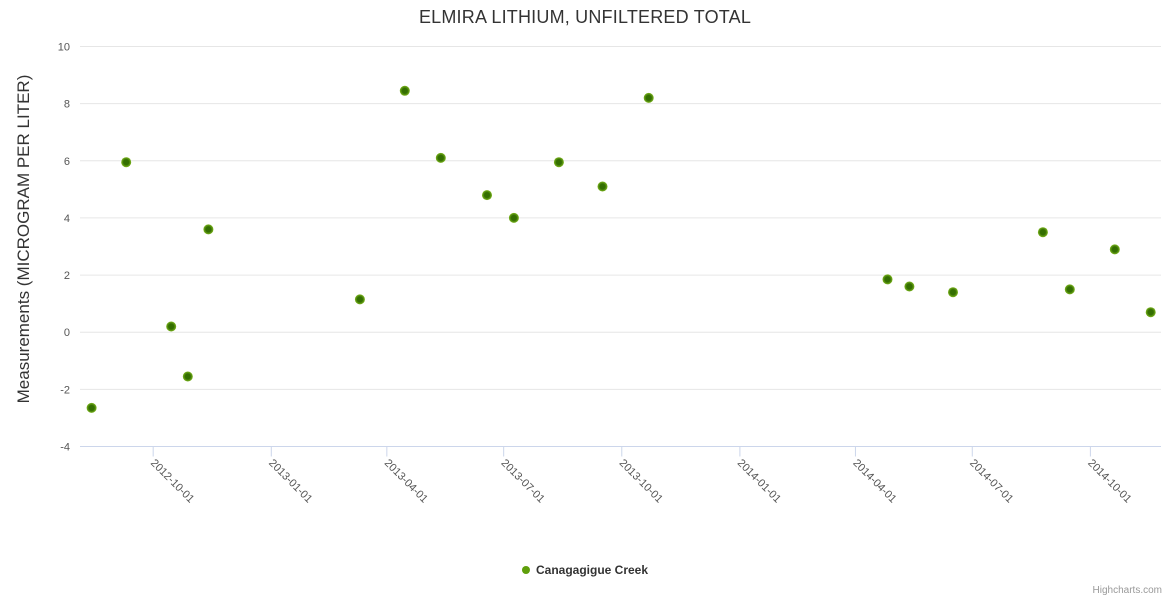  What do you see at coordinates (67, 162) in the screenshot?
I see `y-axis-tick-label: 6` at bounding box center [67, 162].